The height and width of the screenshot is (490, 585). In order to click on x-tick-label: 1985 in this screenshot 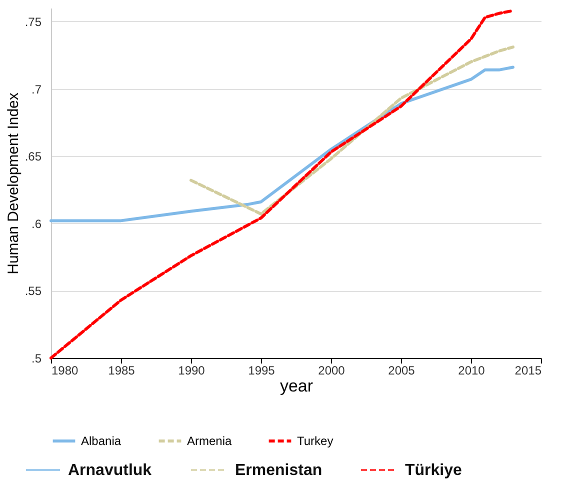, I will do `click(122, 371)`.